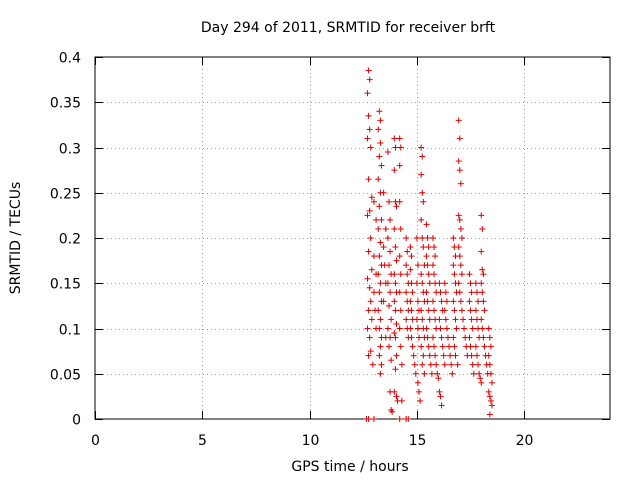 This screenshot has width=640, height=480. I want to click on x-tick-label: 20, so click(525, 441).